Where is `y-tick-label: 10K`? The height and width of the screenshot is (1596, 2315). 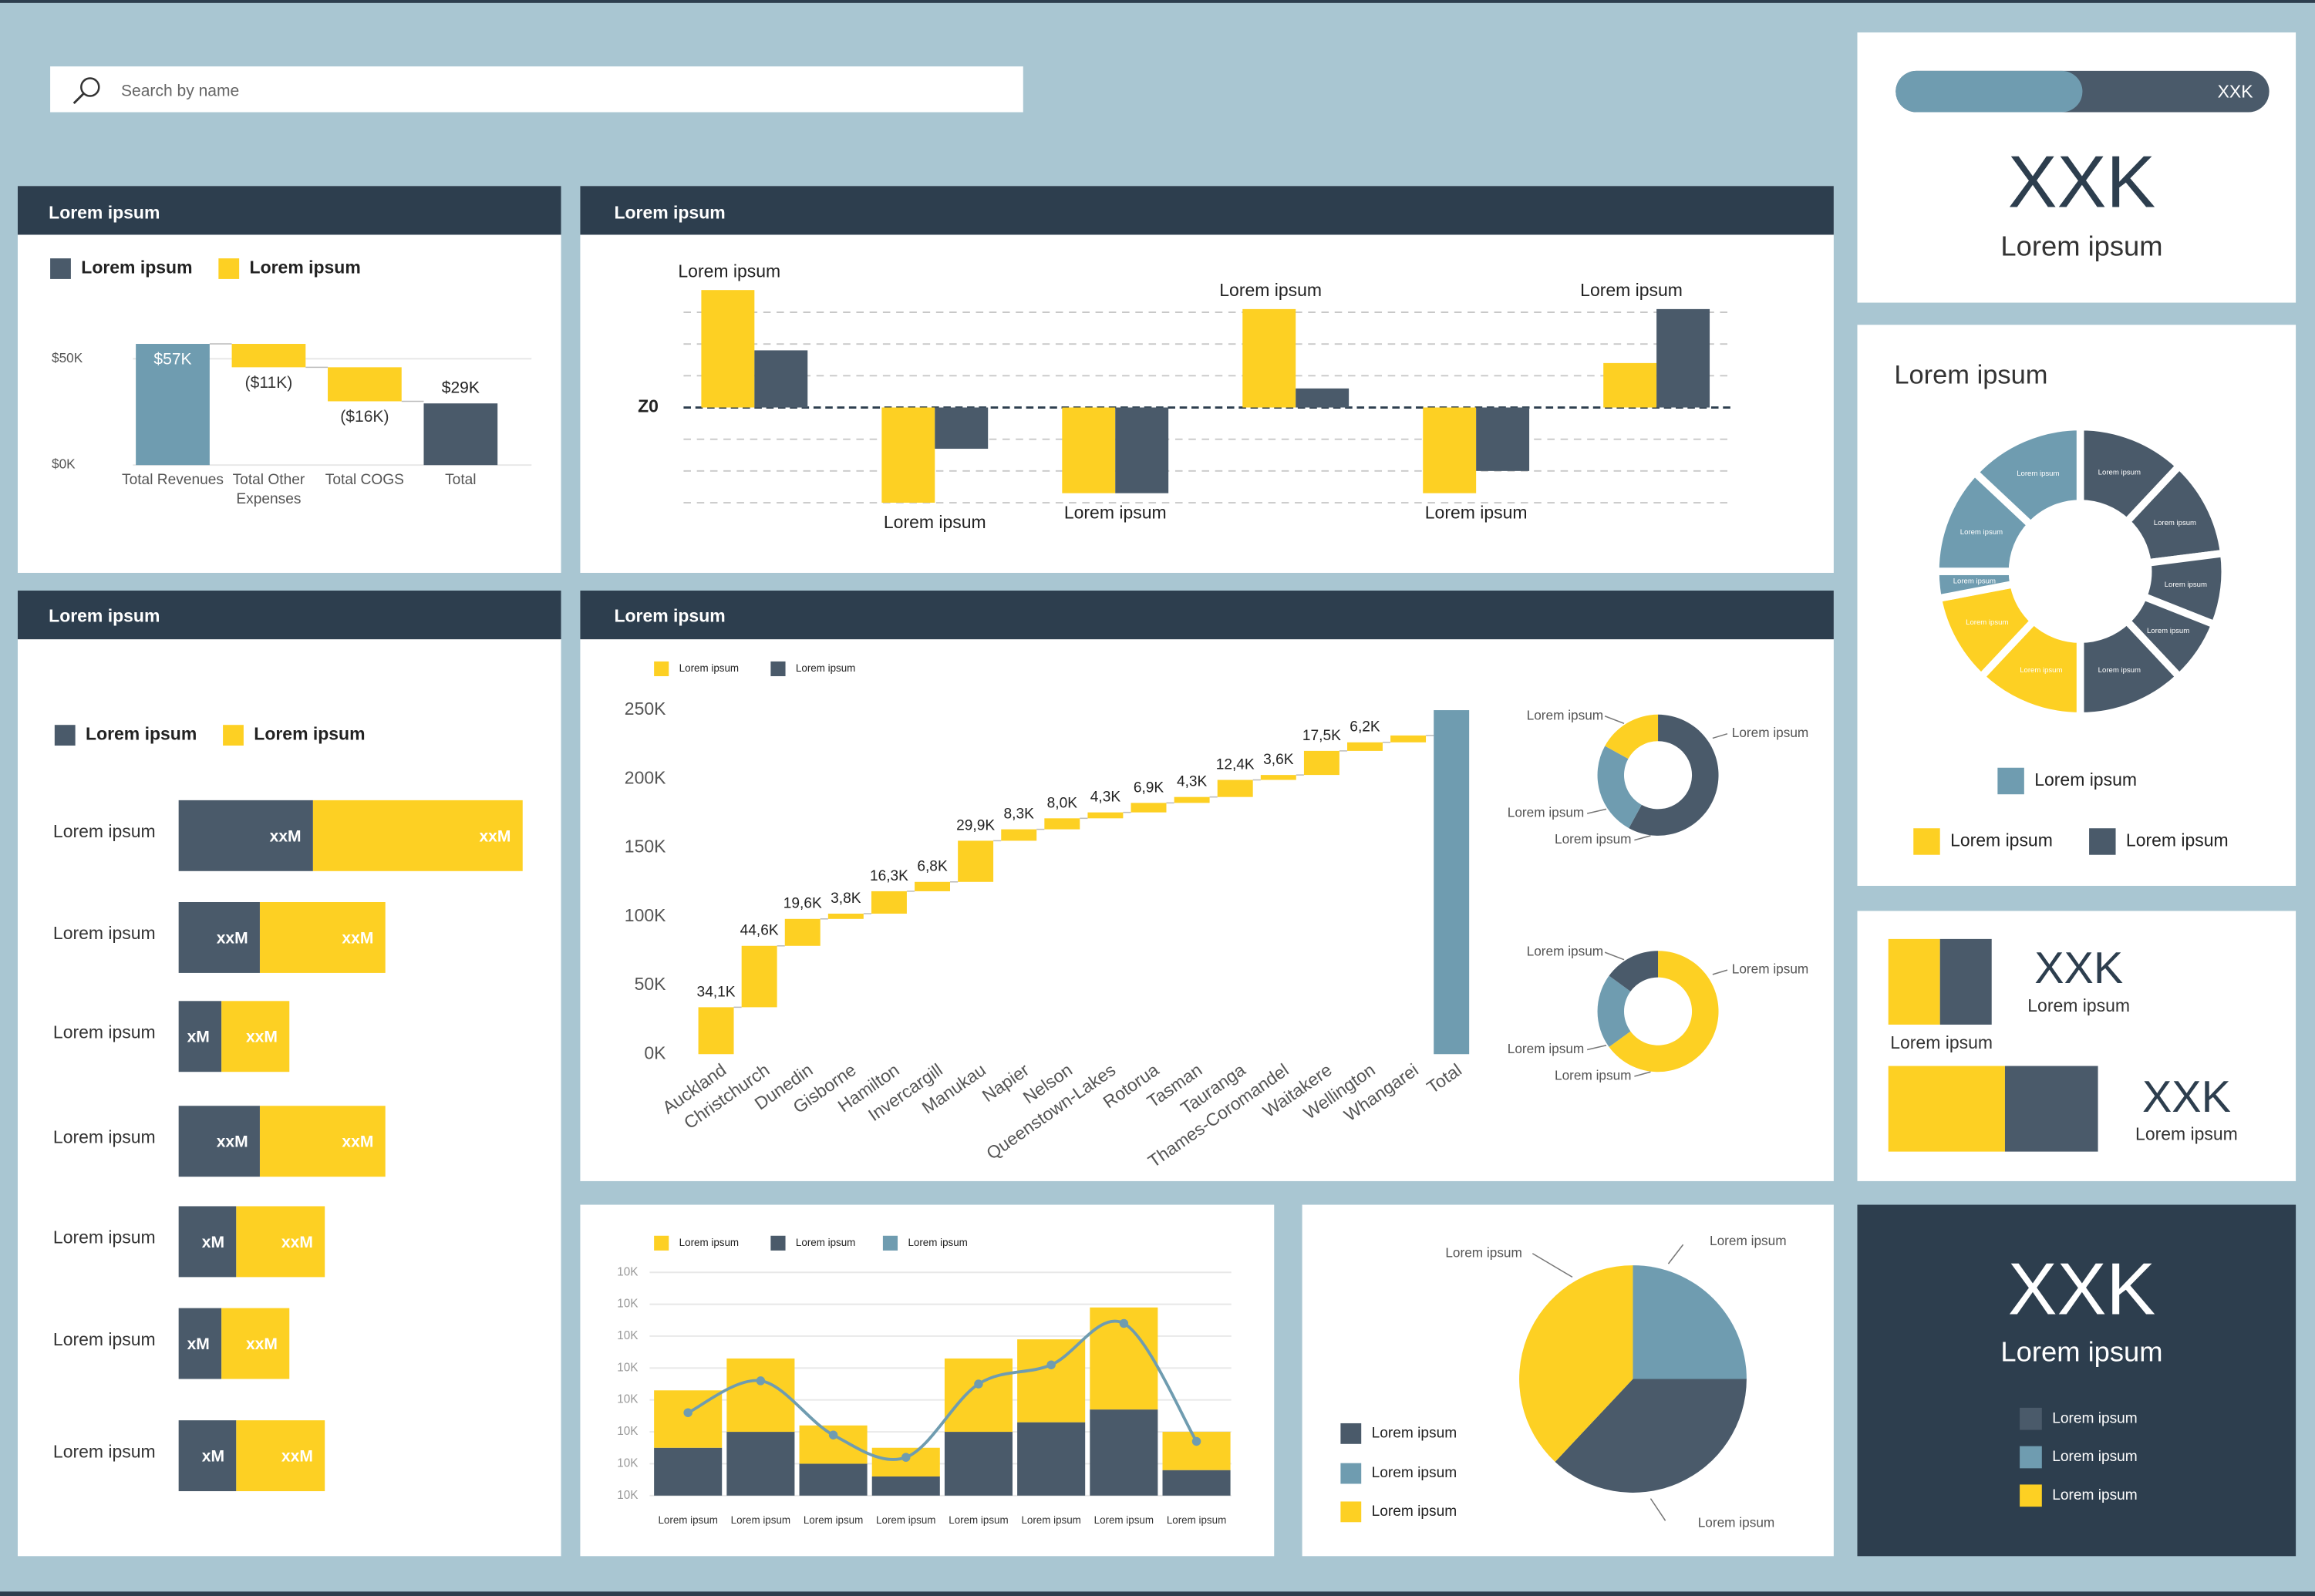 y-tick-label: 10K is located at coordinates (628, 1432).